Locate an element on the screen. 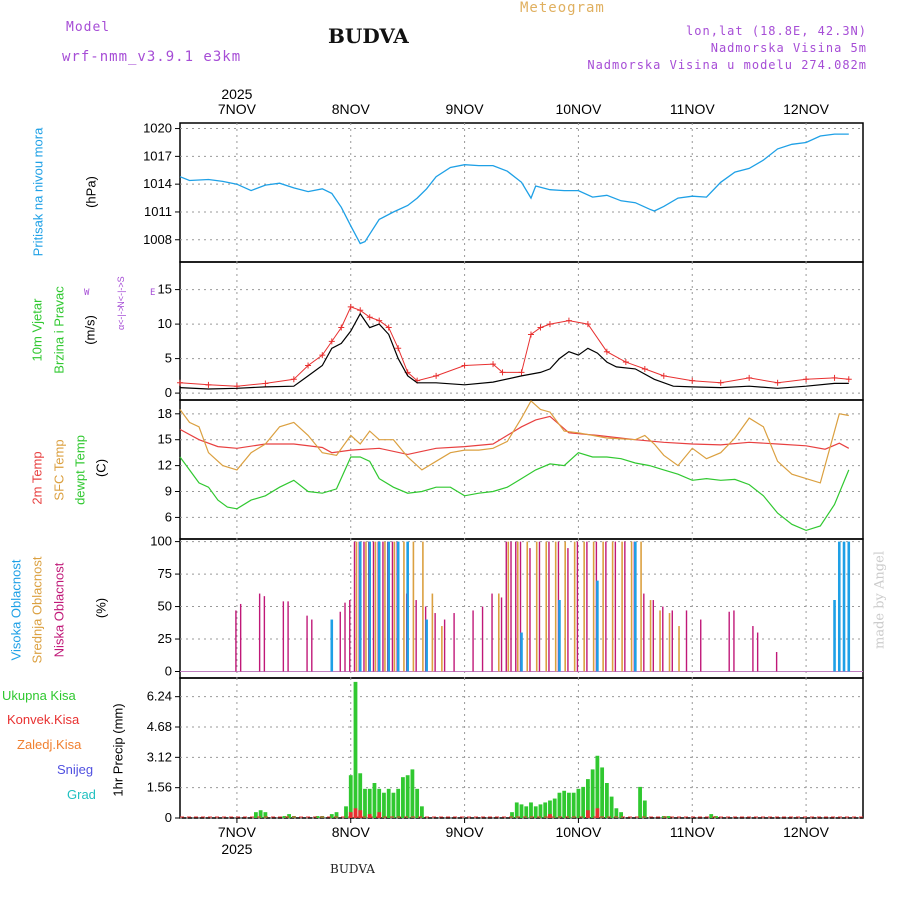 This screenshot has height=900, width=900. bottom-date-label: 11NOV is located at coordinates (693, 832).